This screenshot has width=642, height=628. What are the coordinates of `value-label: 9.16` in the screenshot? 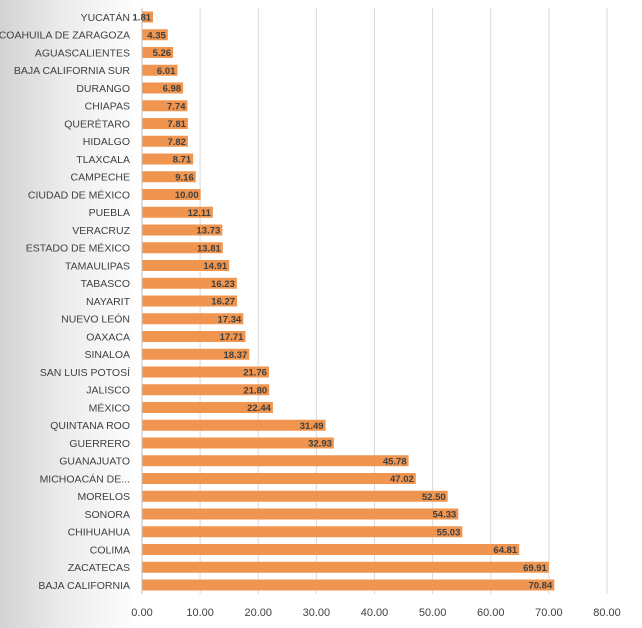 It's located at (184, 177).